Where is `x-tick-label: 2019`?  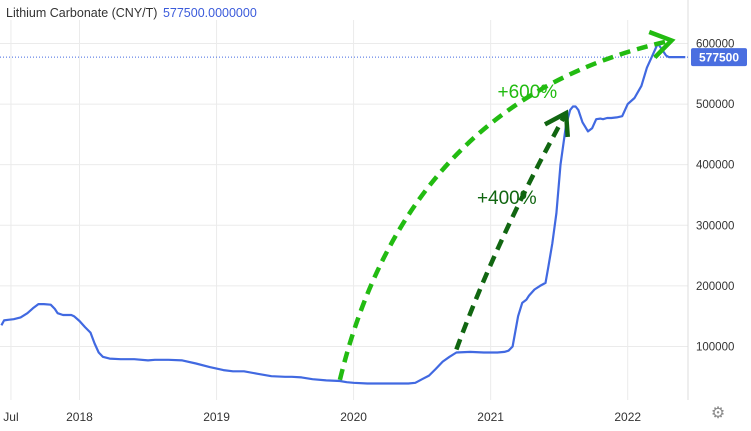 x-tick-label: 2019 is located at coordinates (216, 417).